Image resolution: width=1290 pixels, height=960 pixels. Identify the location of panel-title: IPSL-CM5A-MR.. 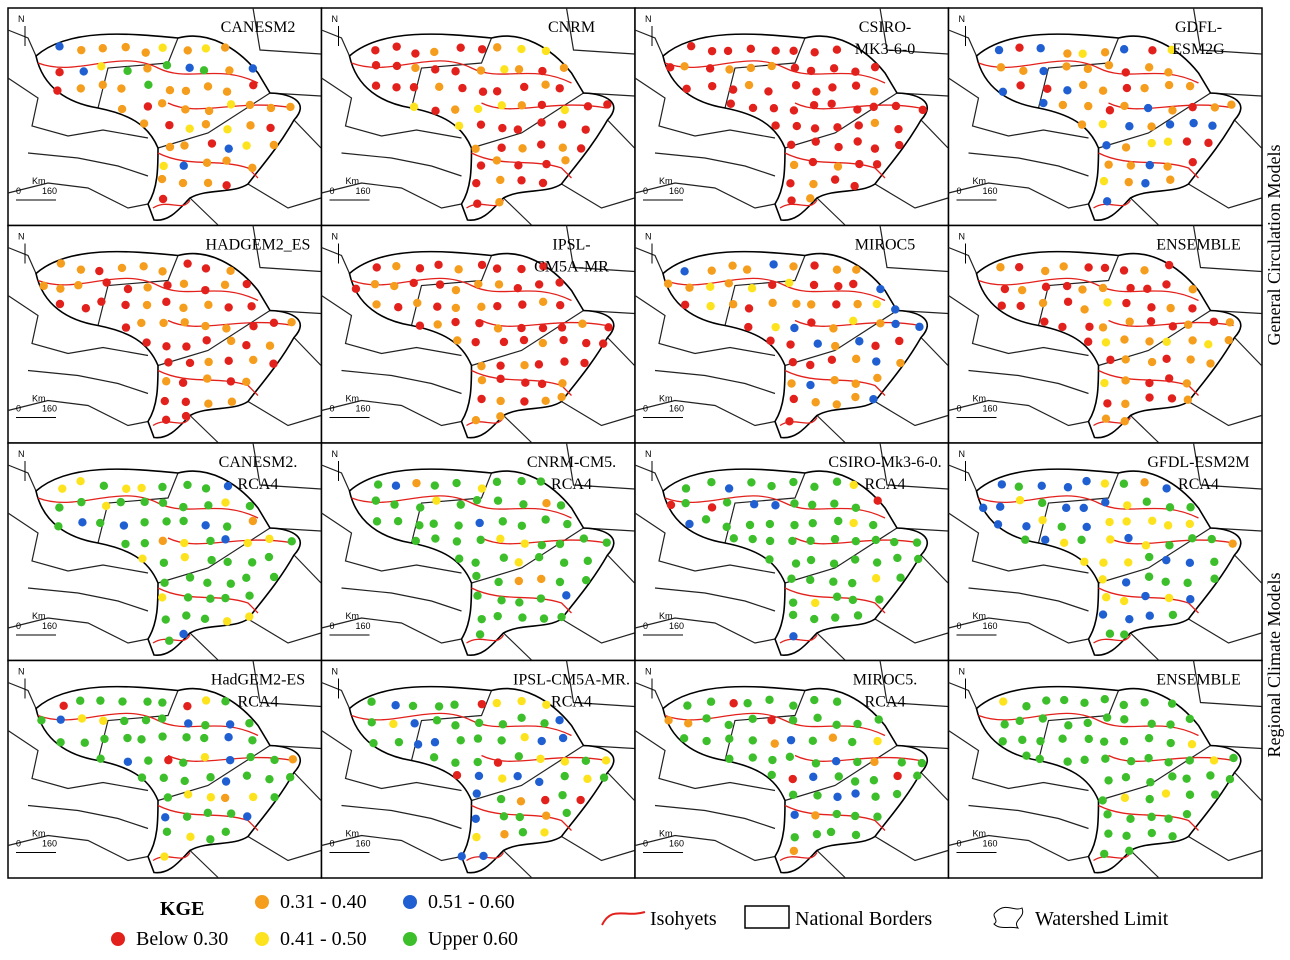
(571, 680).